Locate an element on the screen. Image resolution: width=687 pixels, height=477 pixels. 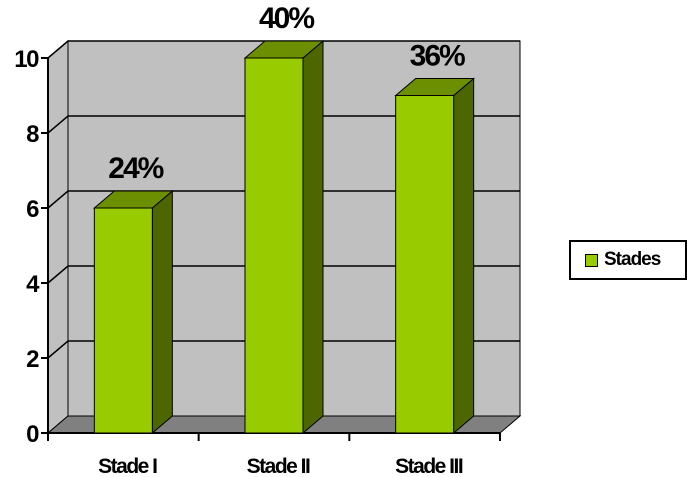
y-tick-label: 10 is located at coordinates (26, 59).